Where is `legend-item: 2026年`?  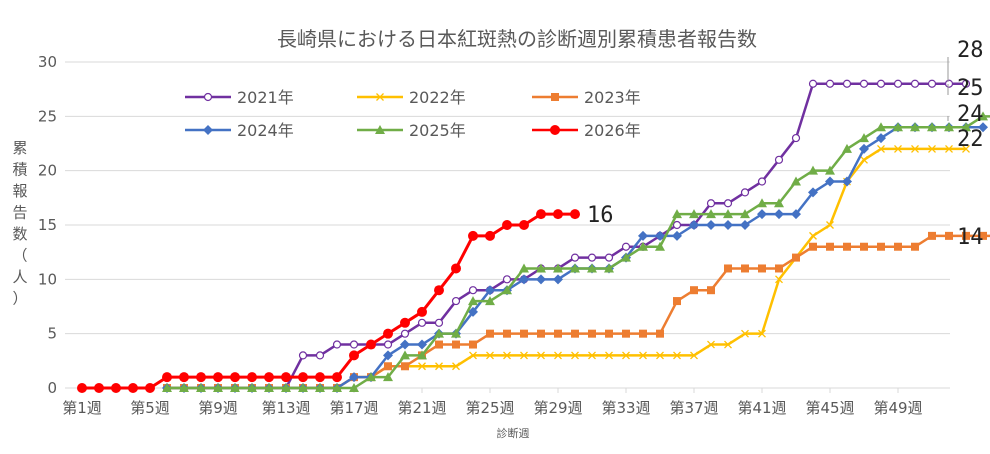 legend-item: 2026年 is located at coordinates (586, 130).